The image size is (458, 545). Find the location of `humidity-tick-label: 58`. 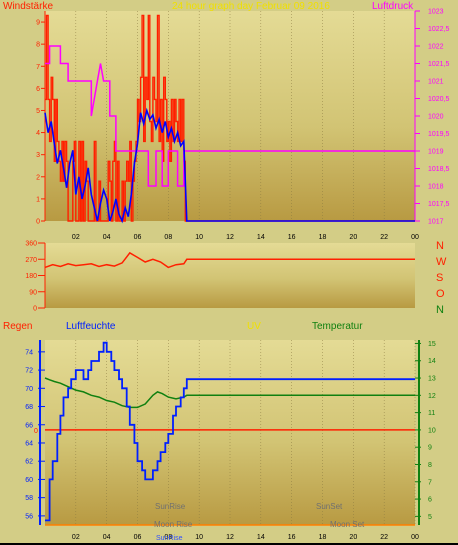

humidity-tick-label: 58 is located at coordinates (29, 498).